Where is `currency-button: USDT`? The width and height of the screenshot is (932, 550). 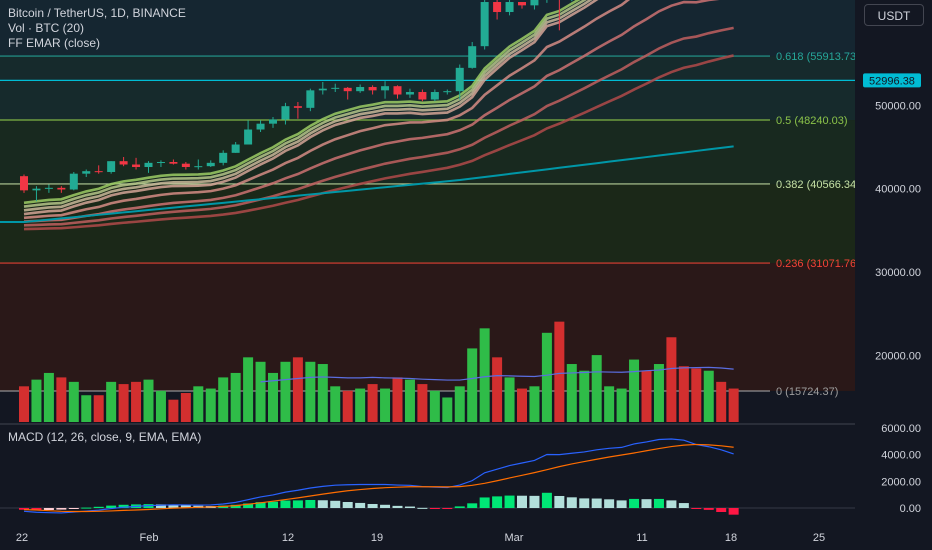
currency-button: USDT is located at coordinates (894, 15).